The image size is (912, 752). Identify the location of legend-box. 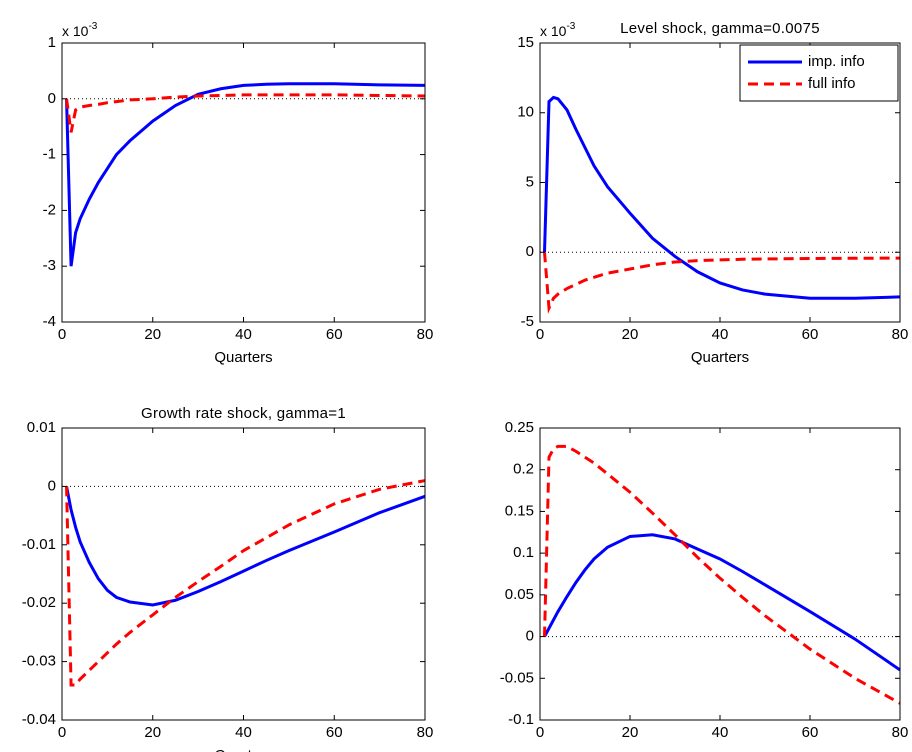
(819, 73).